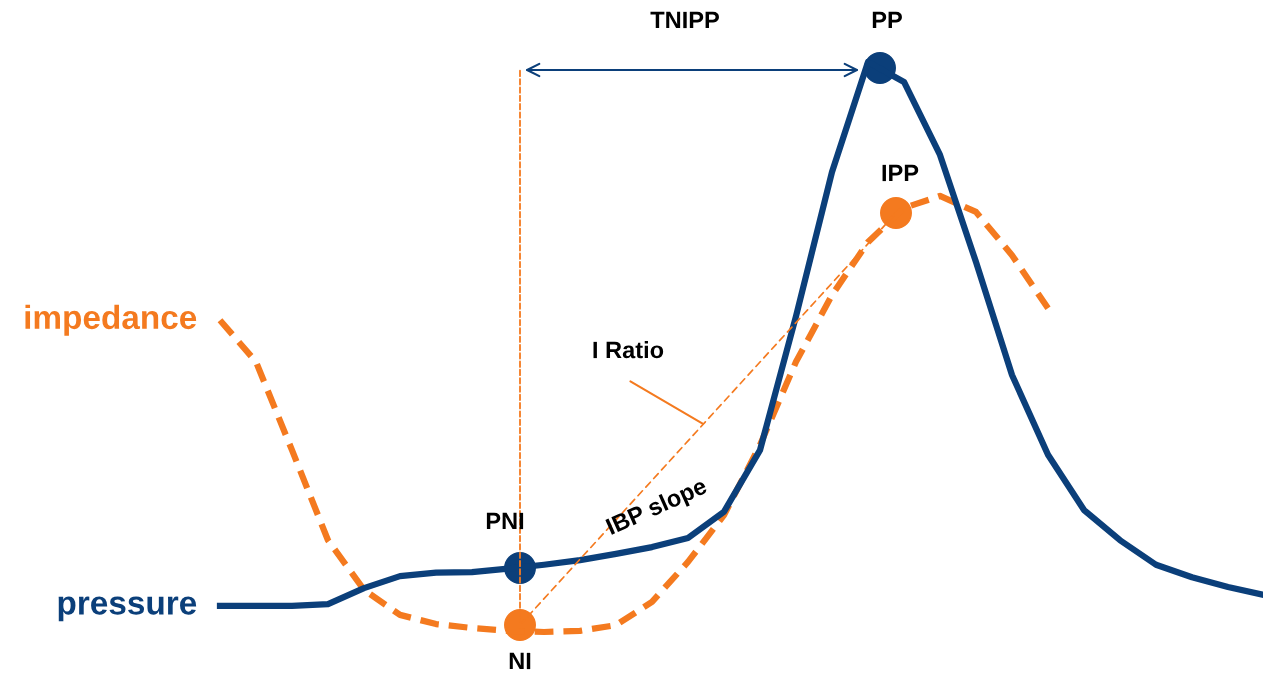 This screenshot has width=1263, height=686. What do you see at coordinates (127, 609) in the screenshot?
I see `series-label: pressure` at bounding box center [127, 609].